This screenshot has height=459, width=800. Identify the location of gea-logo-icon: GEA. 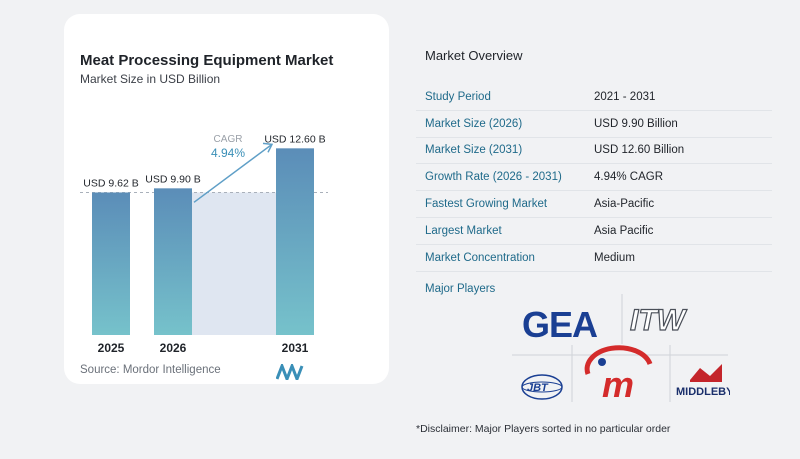
(560, 324).